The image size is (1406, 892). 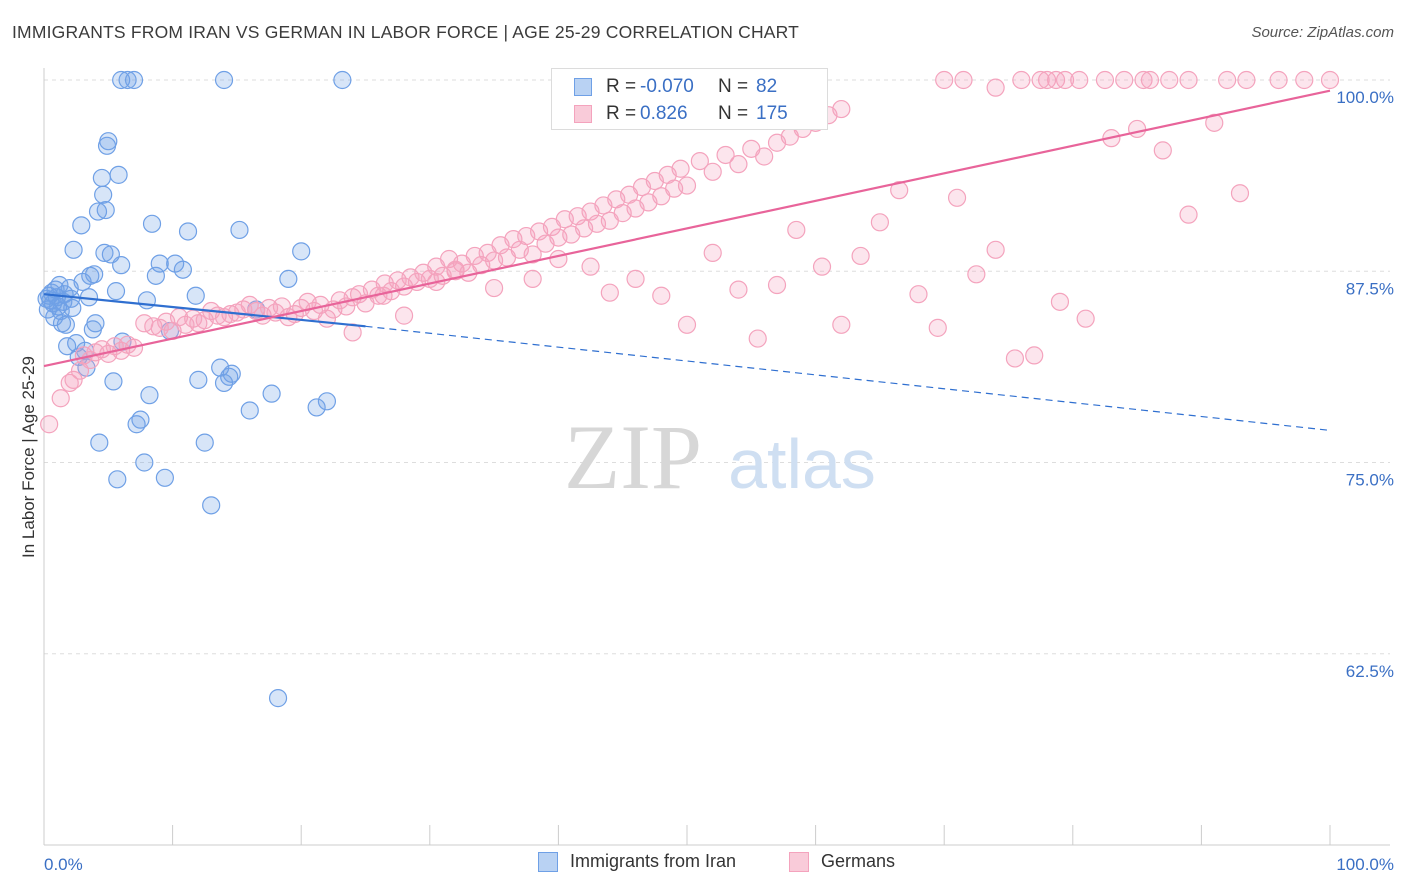 I want to click on series-legend: Immigrants from Iran Germans, so click(x=703, y=864).